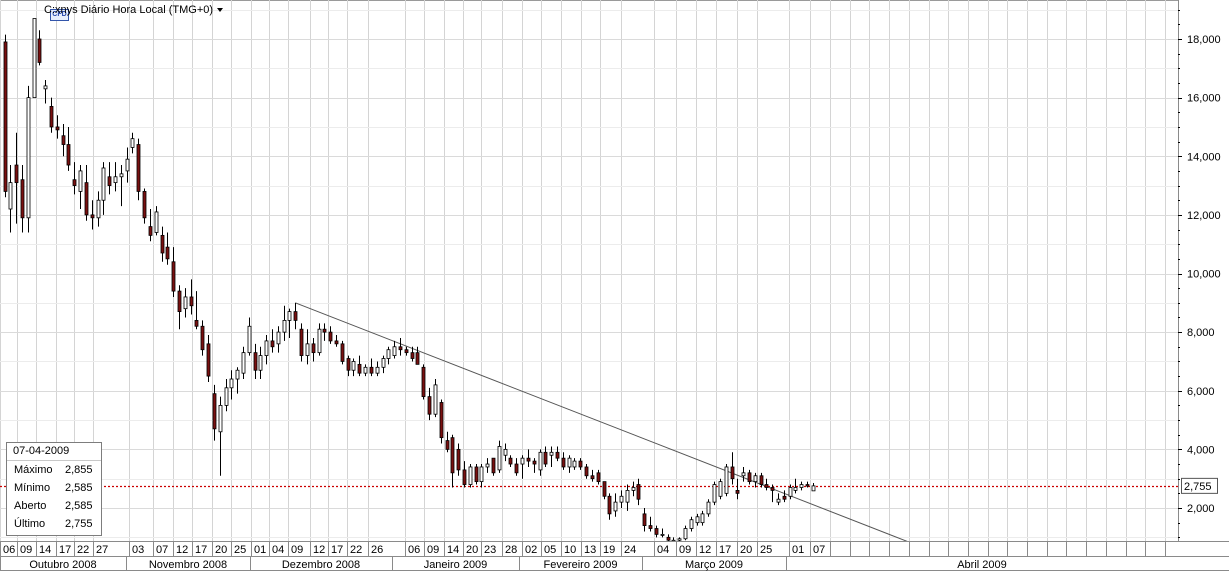 The width and height of the screenshot is (1229, 571). What do you see at coordinates (220, 10) in the screenshot?
I see `chevron-down-icon` at bounding box center [220, 10].